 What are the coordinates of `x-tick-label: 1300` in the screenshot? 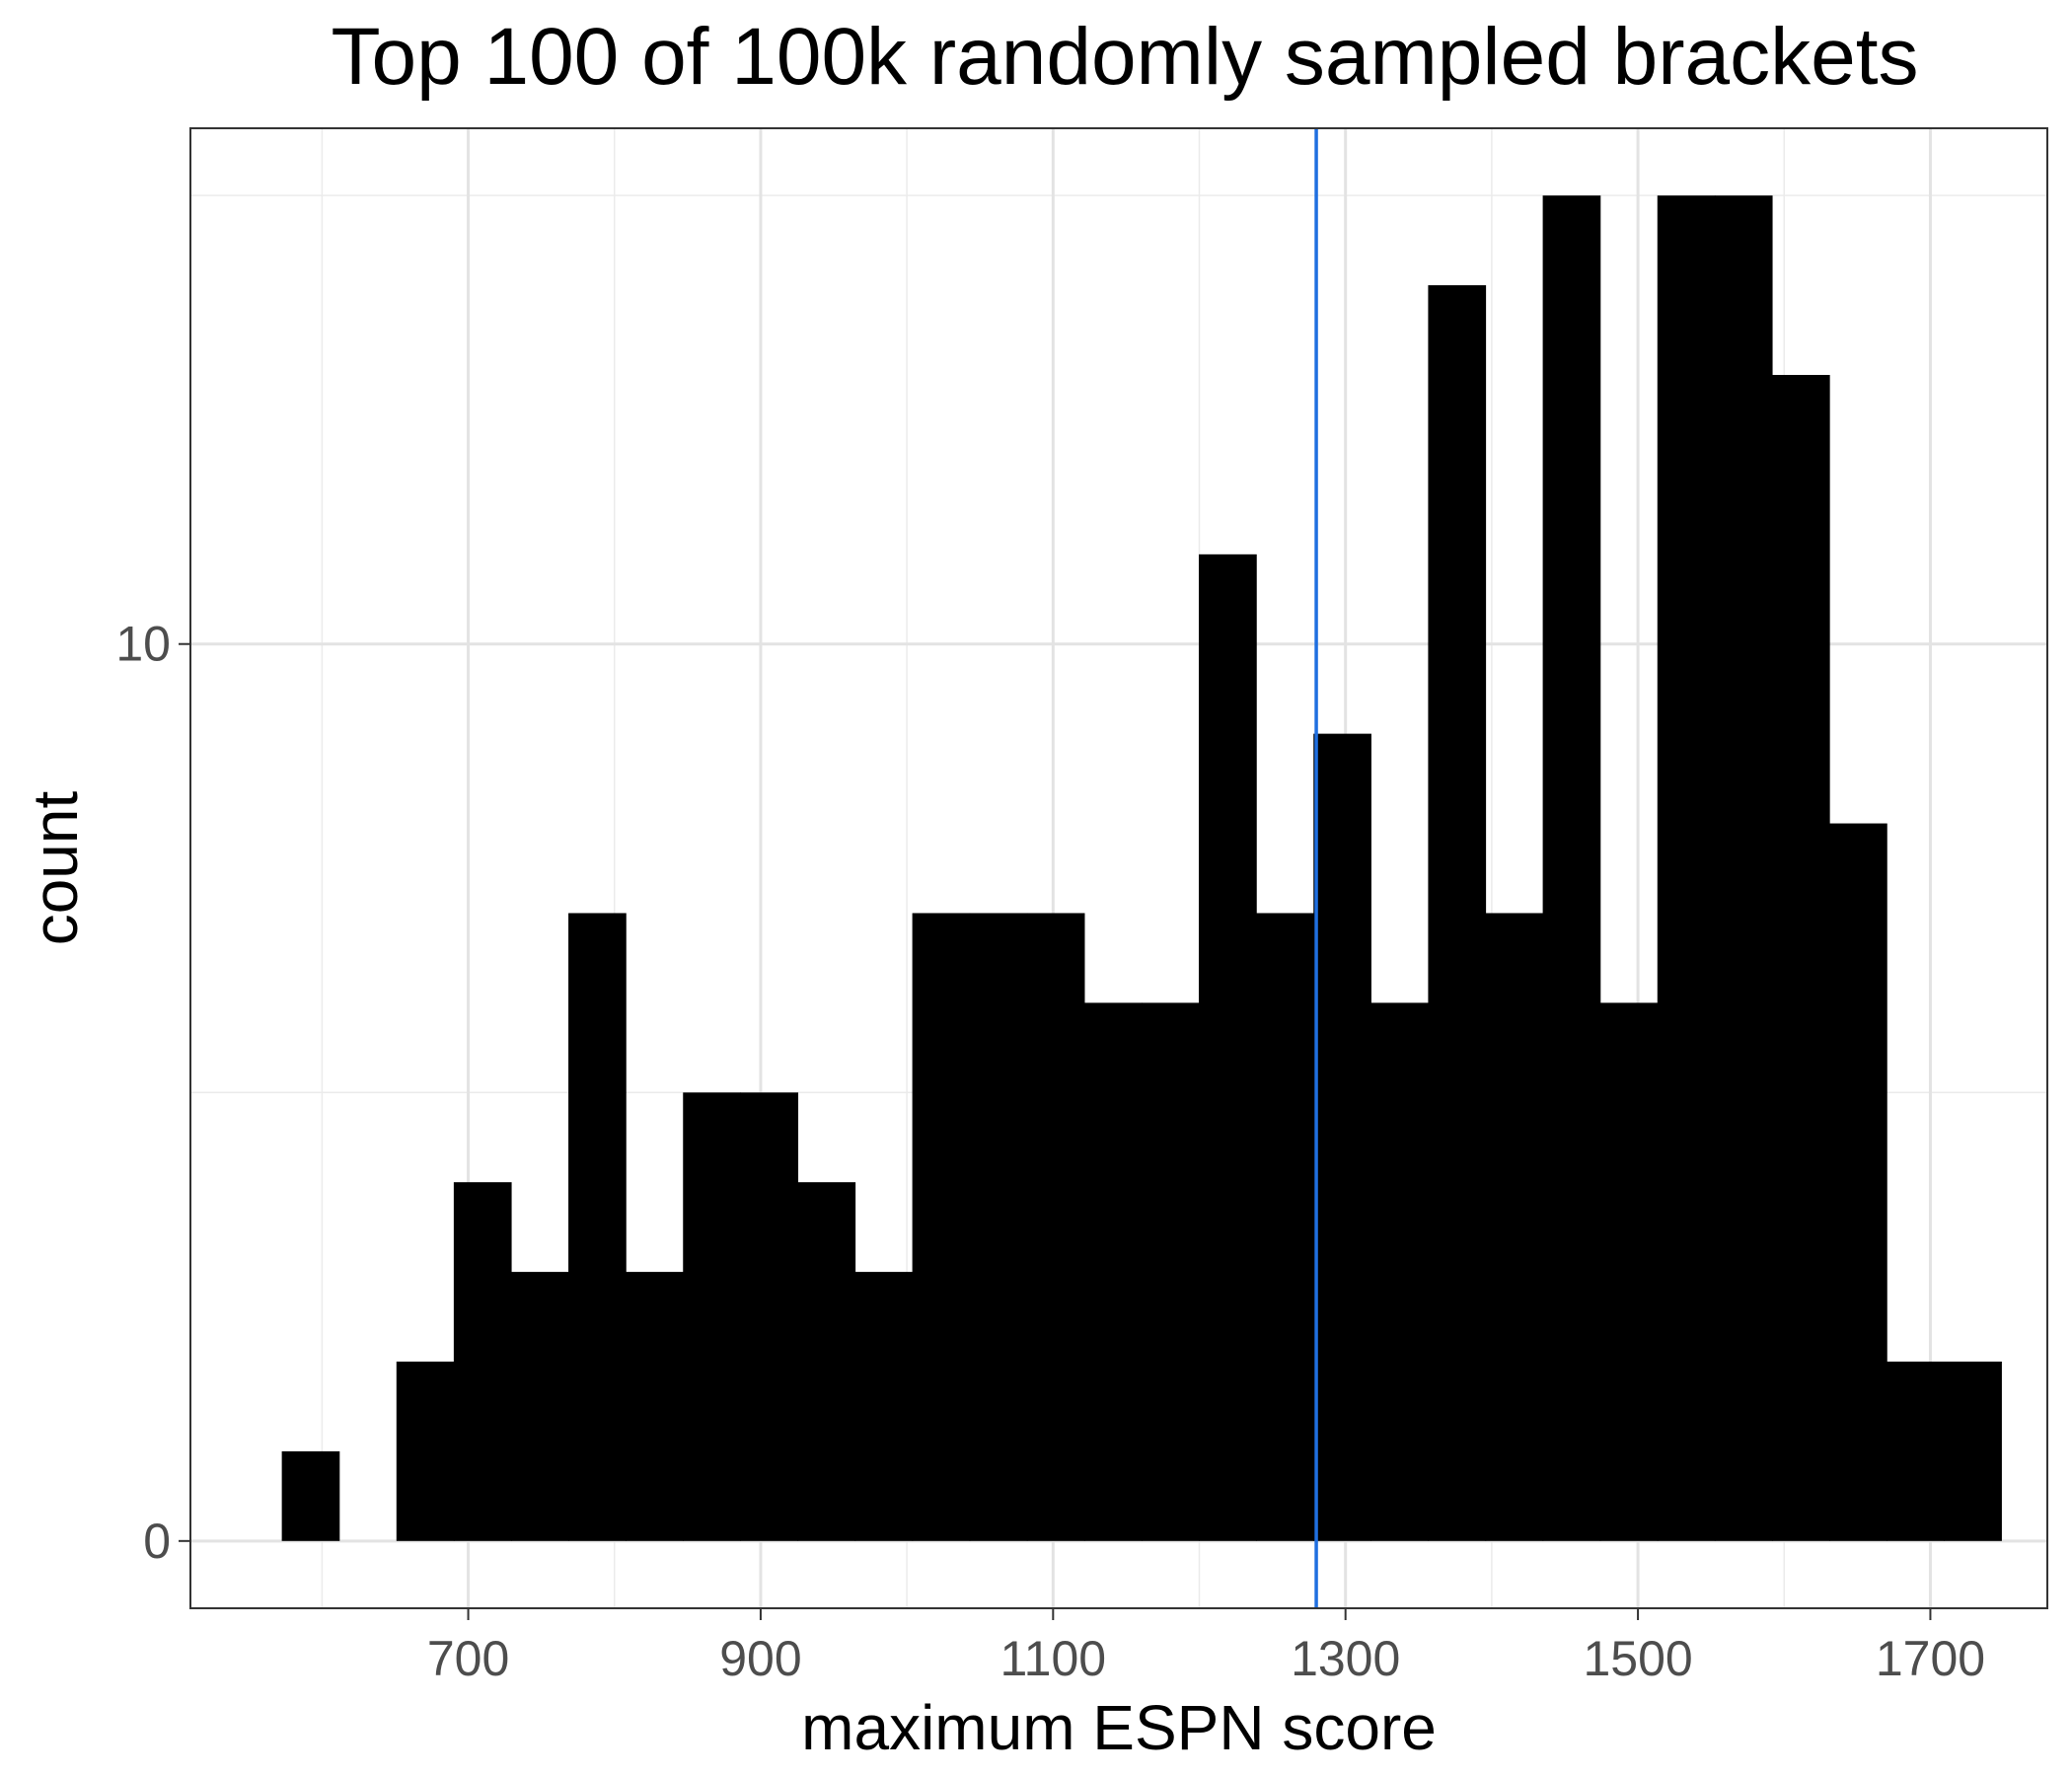 It's located at (1345, 1659).